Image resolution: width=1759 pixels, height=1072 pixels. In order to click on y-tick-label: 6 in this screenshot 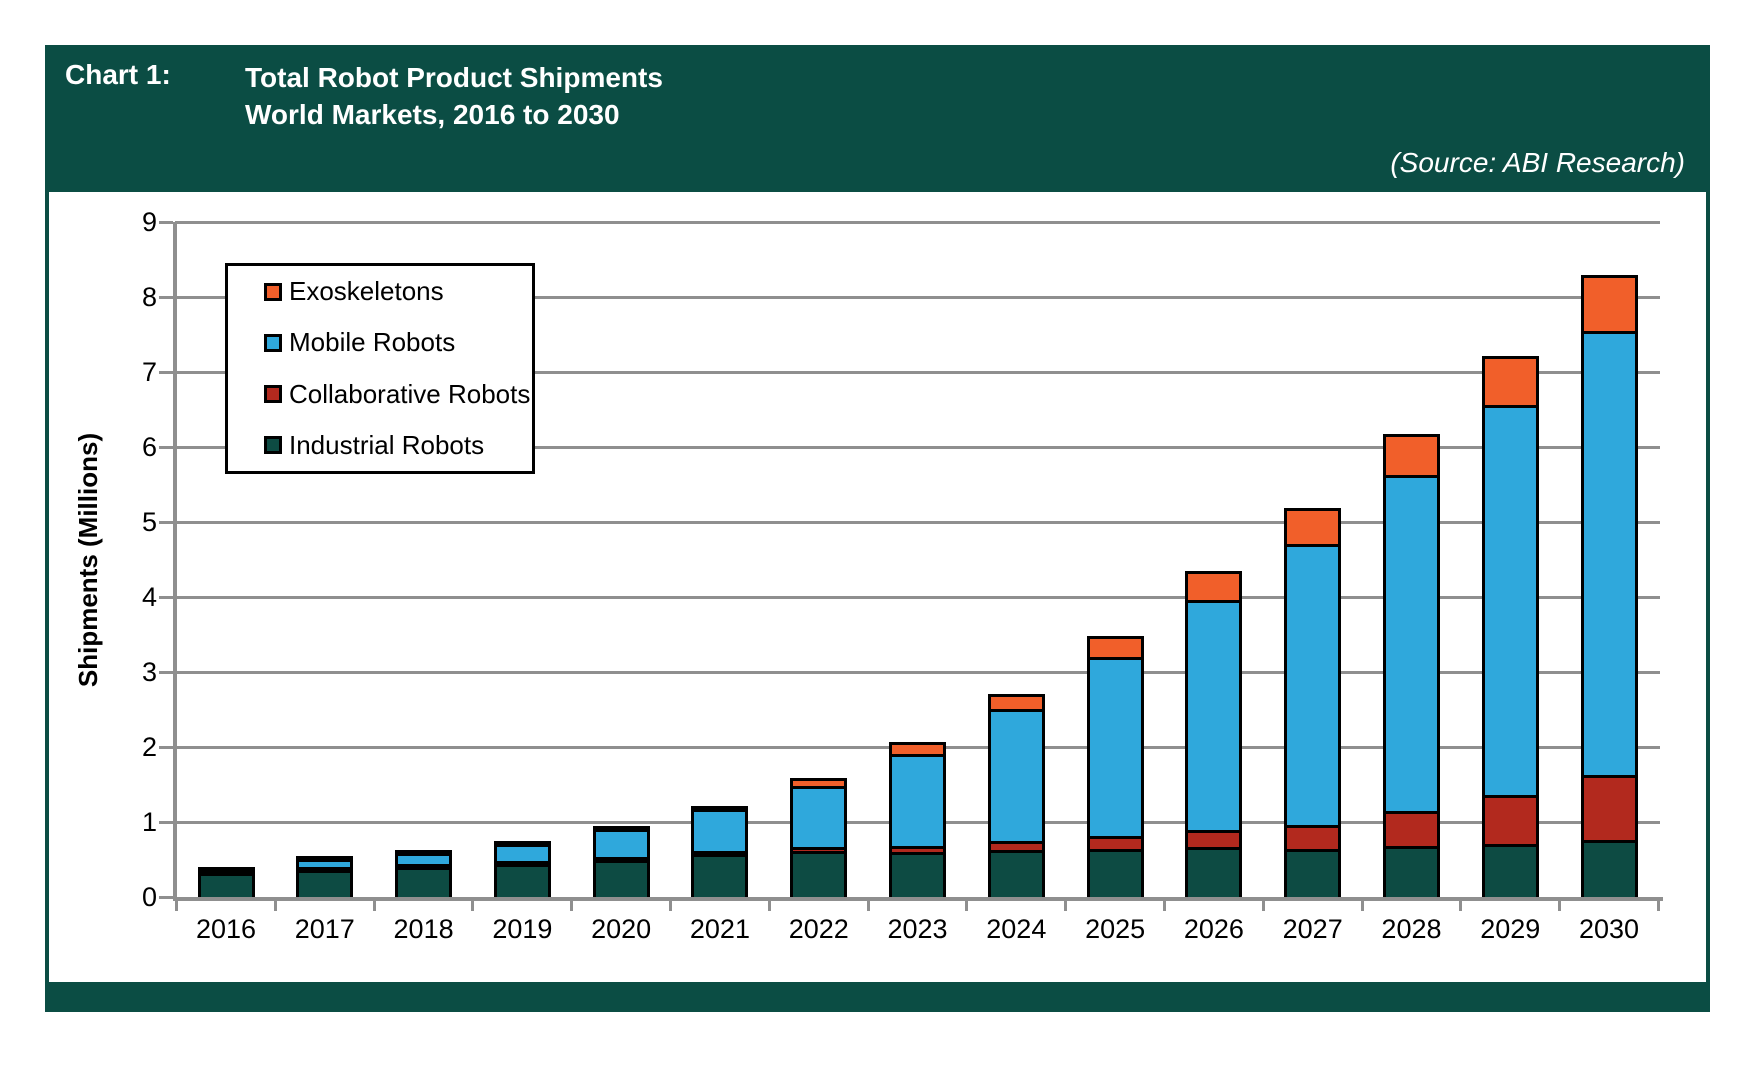, I will do `click(149, 447)`.